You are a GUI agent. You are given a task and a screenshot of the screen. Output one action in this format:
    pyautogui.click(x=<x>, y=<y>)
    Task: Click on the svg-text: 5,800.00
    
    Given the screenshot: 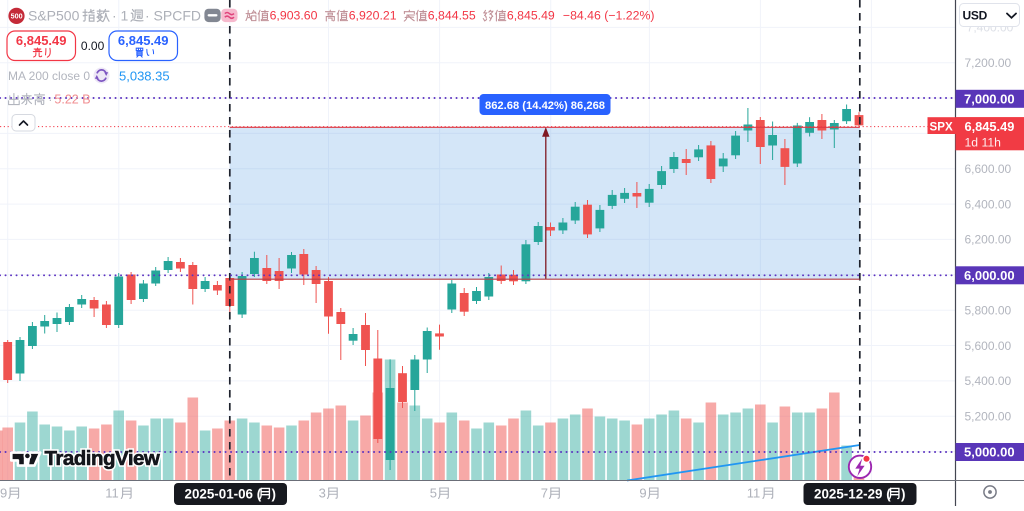 What is the action you would take?
    pyautogui.click(x=988, y=310)
    